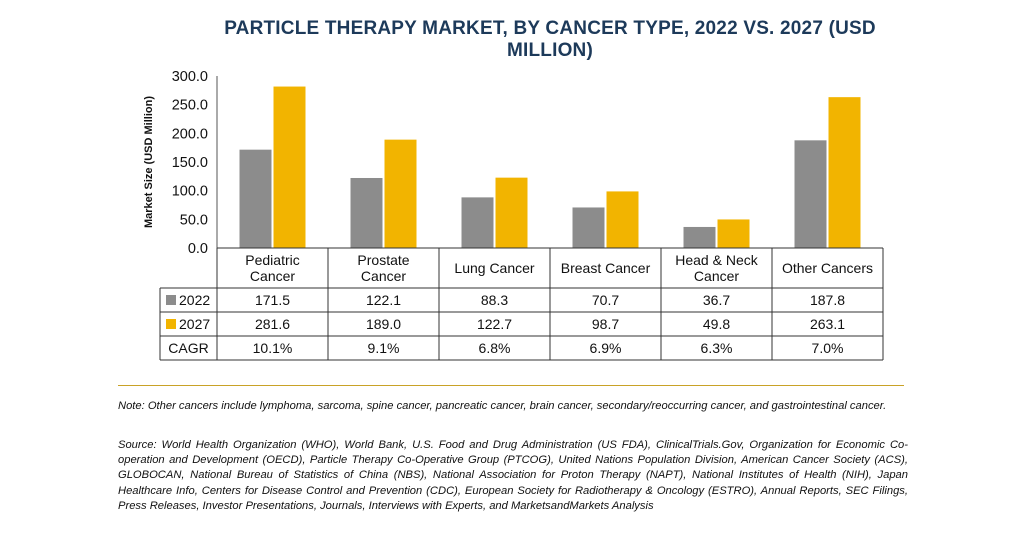 The height and width of the screenshot is (536, 1024). I want to click on y-tick-label: 300.0, so click(190, 77).